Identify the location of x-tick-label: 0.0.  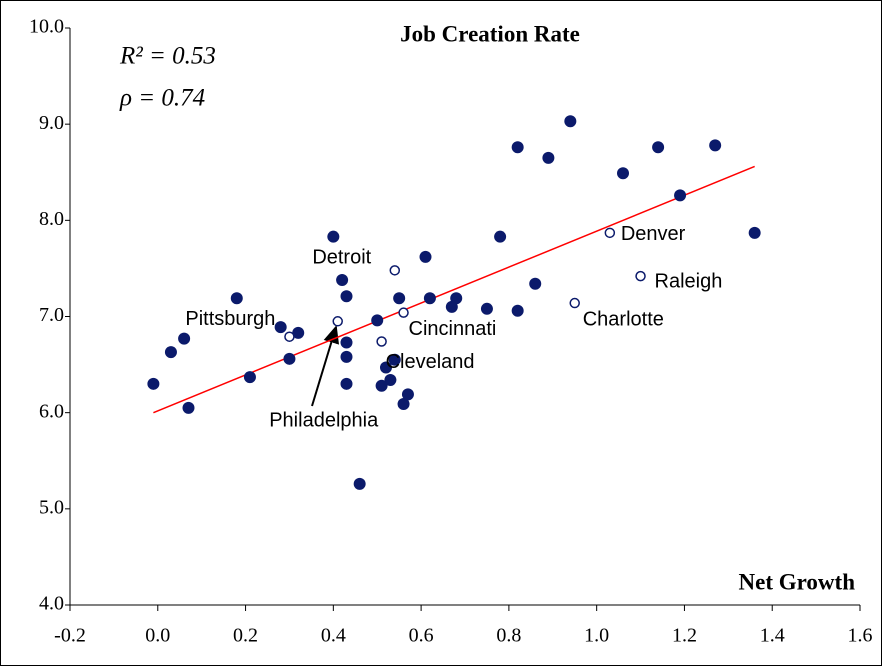
(157, 636).